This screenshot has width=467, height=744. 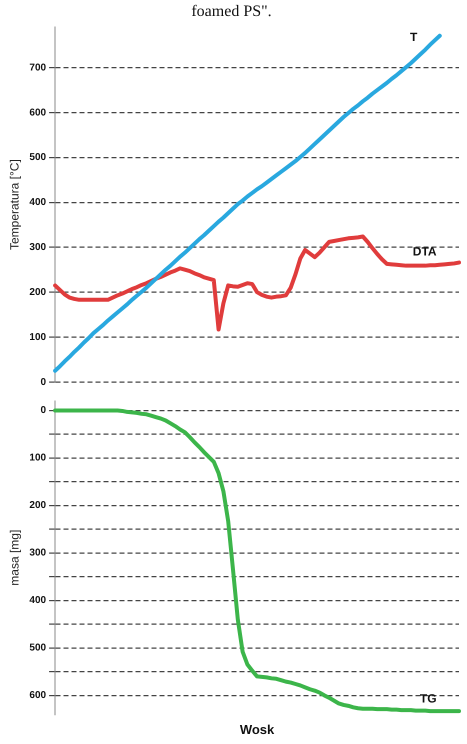 What do you see at coordinates (15, 558) in the screenshot?
I see `y-axis-title: masa [mg]` at bounding box center [15, 558].